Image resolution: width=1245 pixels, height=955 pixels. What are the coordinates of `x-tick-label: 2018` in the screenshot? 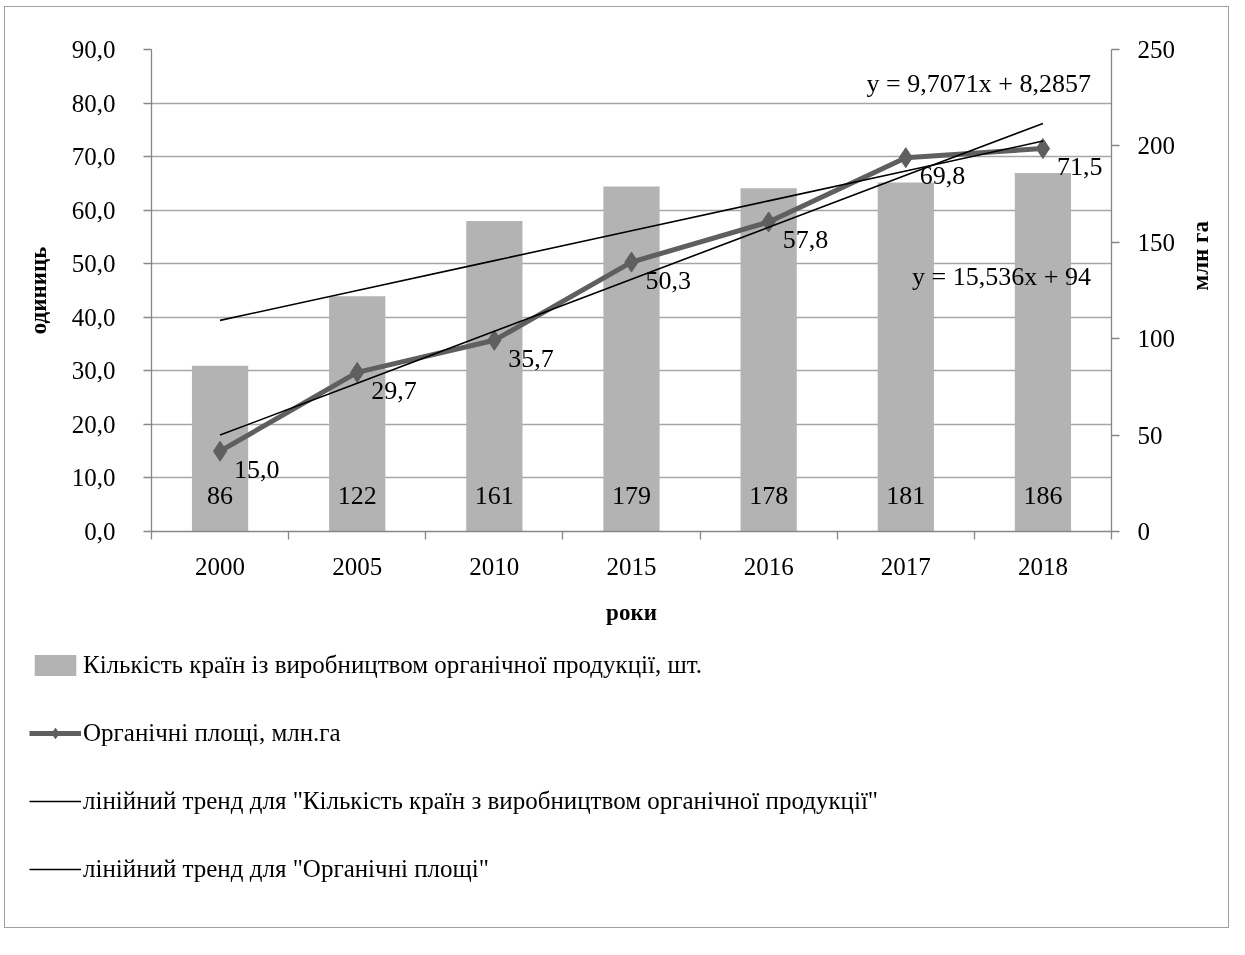 It's located at (1042, 566).